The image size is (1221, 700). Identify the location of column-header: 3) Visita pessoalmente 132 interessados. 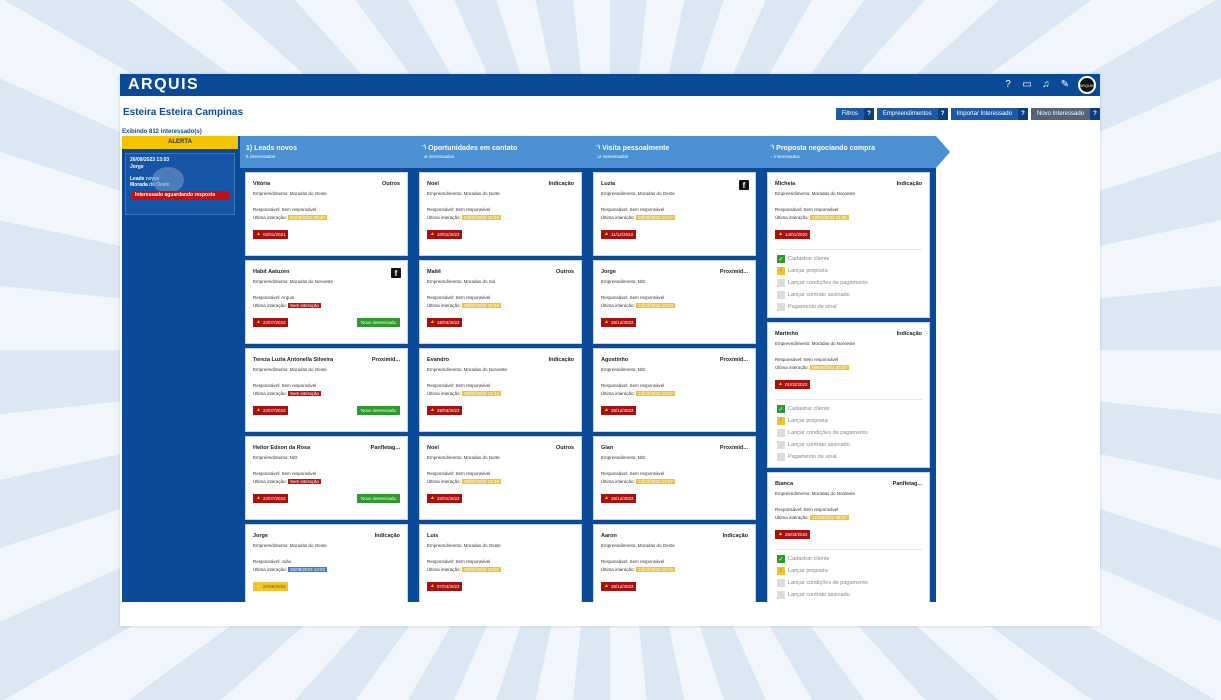
(682, 152).